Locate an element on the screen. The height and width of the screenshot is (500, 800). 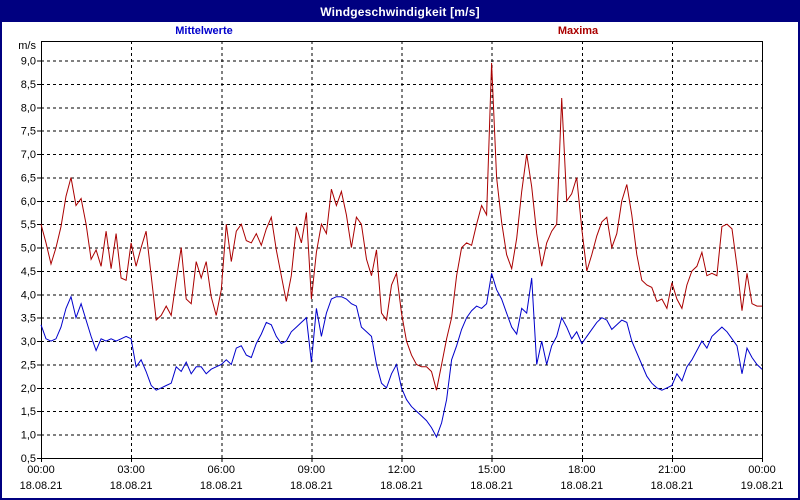
x-tick-time-label: 18:00 is located at coordinates (582, 470).